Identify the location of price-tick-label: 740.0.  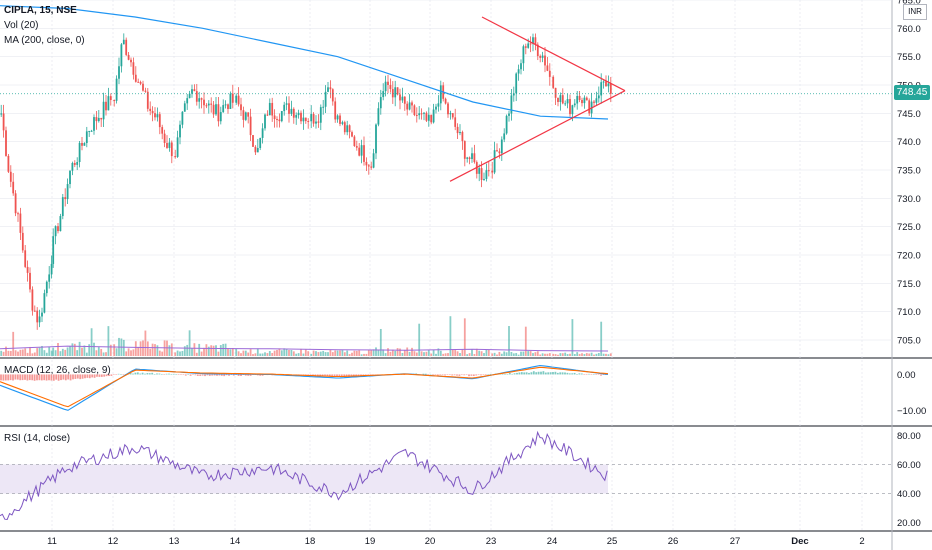
(909, 142).